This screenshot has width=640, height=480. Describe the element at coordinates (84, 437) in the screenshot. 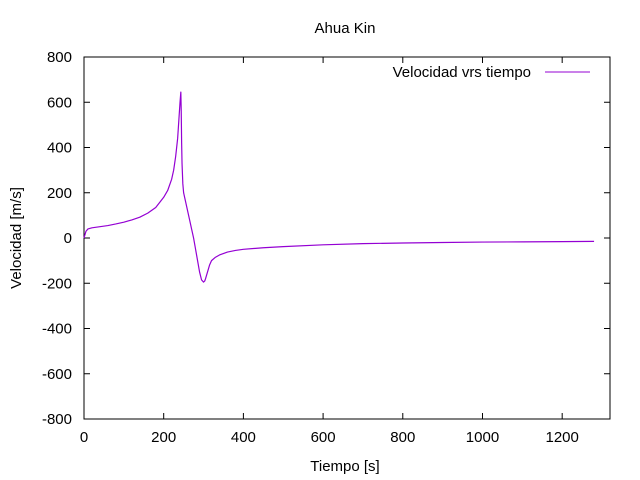

I see `x-tick-label: 0` at that location.